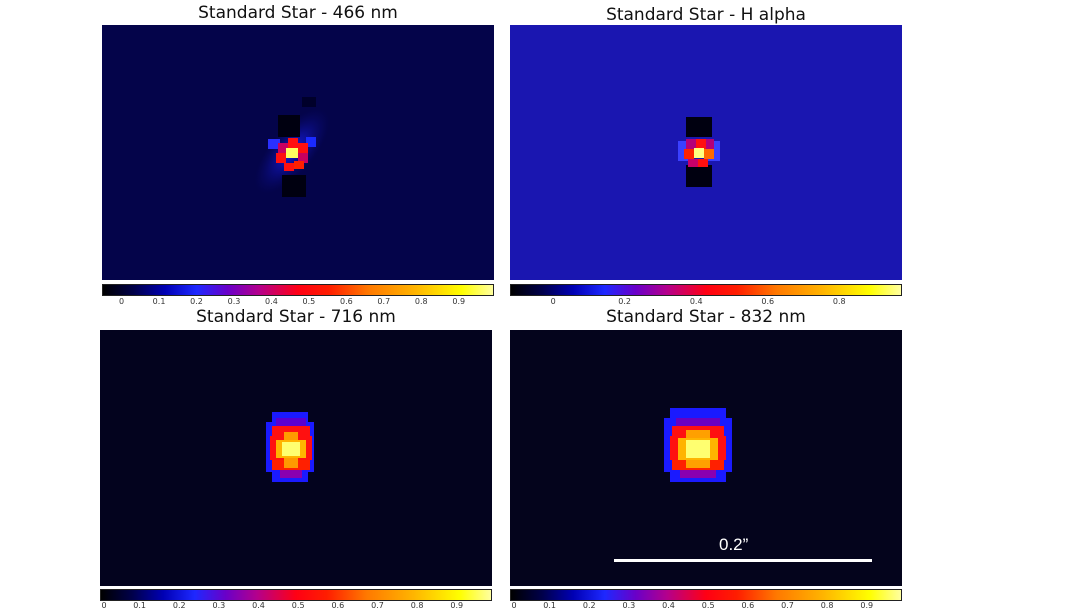 This screenshot has height=613, width=1090. Describe the element at coordinates (706, 595) in the screenshot. I see `colorbar-832nm` at that location.